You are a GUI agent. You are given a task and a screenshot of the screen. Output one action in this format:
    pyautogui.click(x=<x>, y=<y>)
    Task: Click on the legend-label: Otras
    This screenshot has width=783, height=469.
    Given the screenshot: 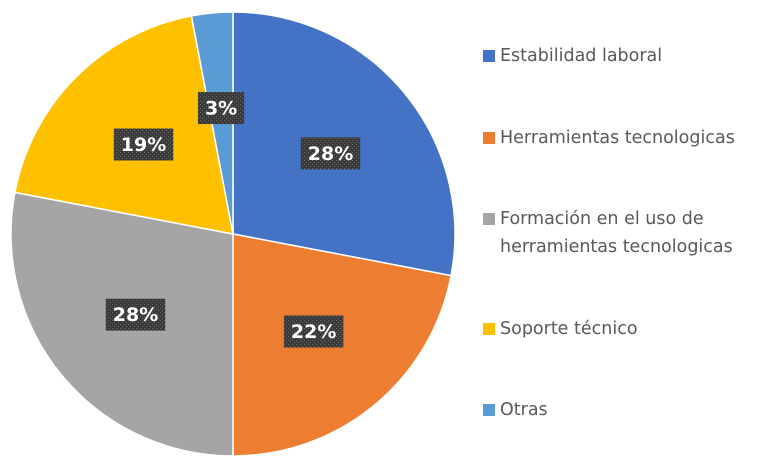 What is the action you would take?
    pyautogui.click(x=524, y=410)
    